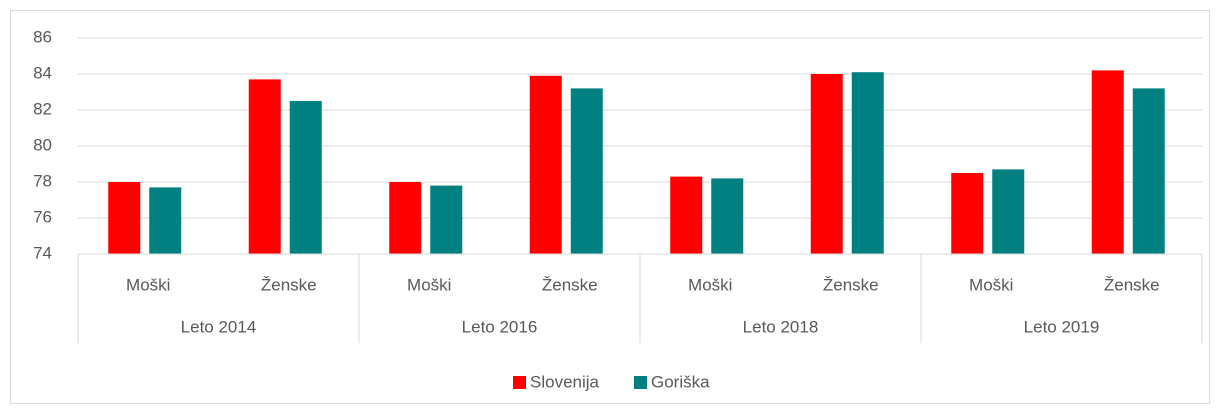  What do you see at coordinates (42, 108) in the screenshot?
I see `y-tick-label: 82` at bounding box center [42, 108].